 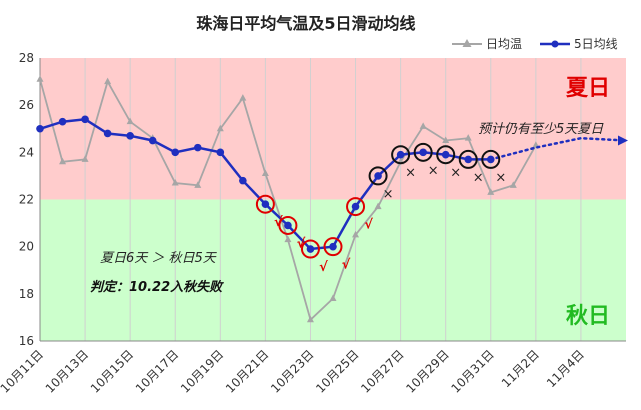 I want to click on autumn-check-mark-4: √, so click(x=368, y=225).